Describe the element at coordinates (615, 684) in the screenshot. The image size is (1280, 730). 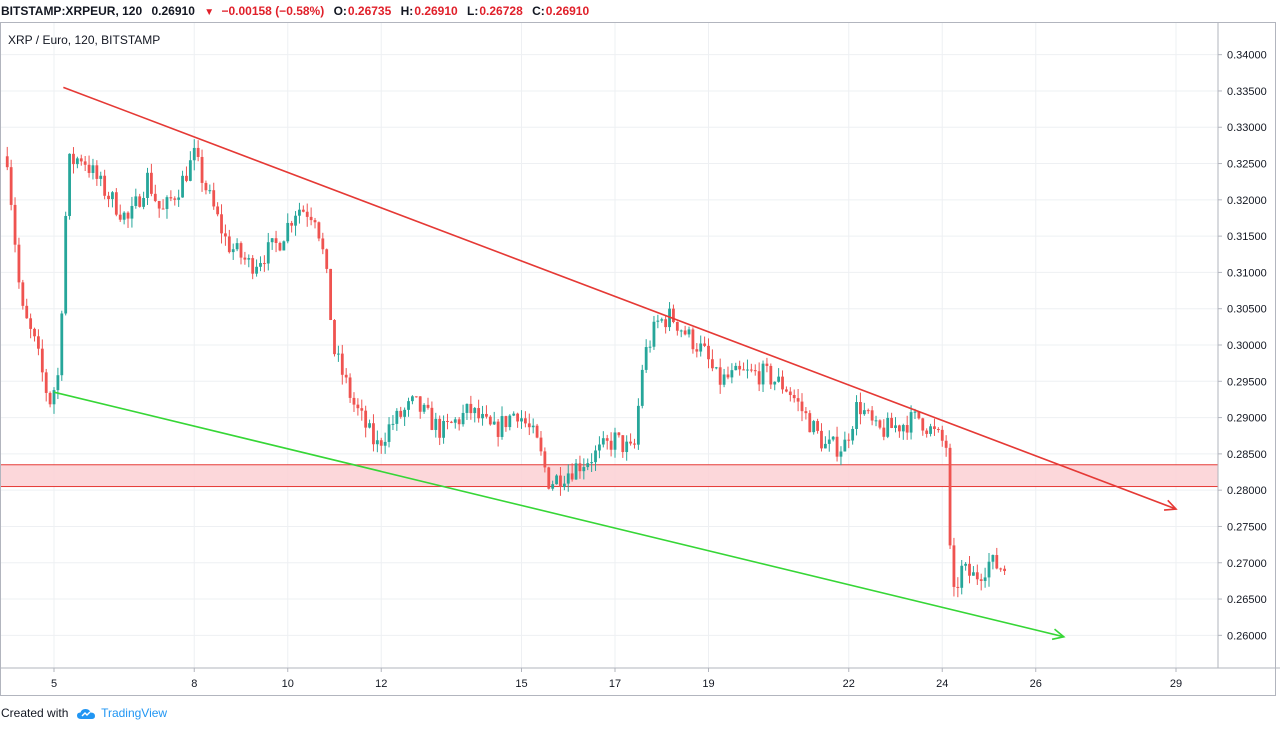
I see `x-tick-label: 17` at that location.